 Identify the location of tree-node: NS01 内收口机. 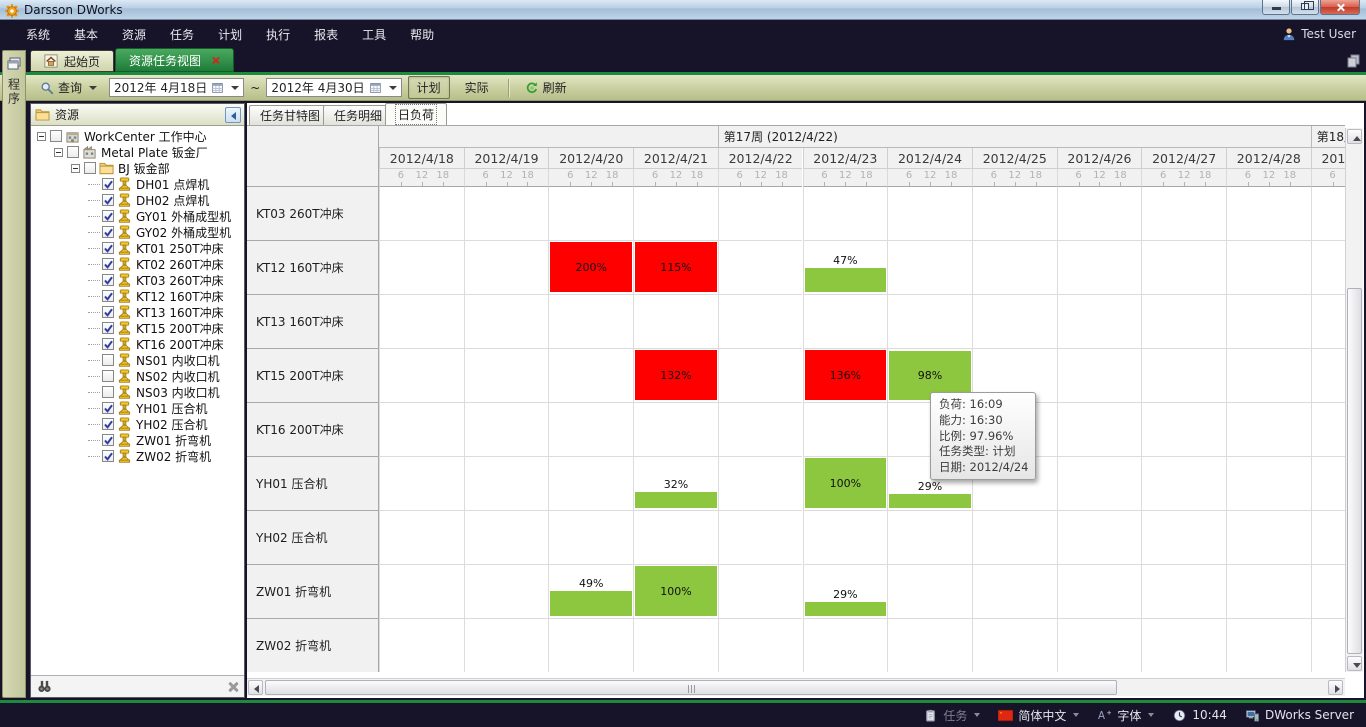
(137, 360).